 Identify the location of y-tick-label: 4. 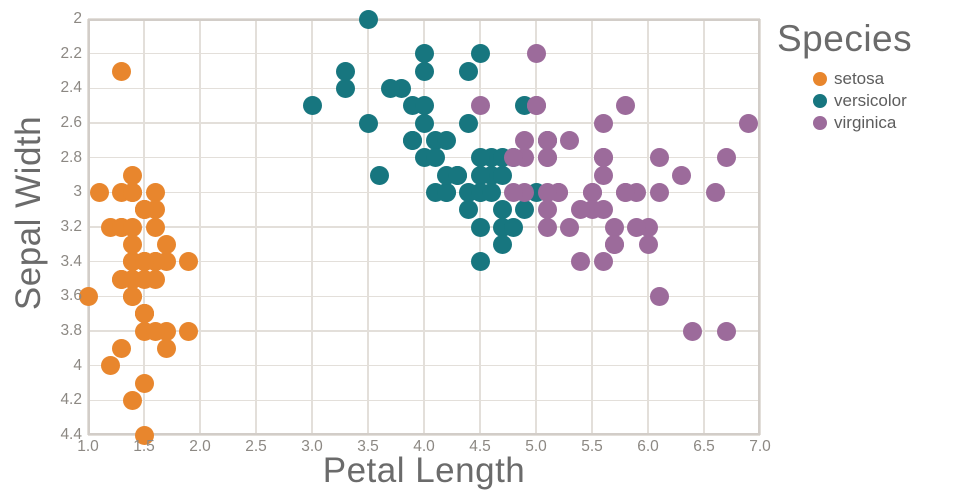
(77, 365).